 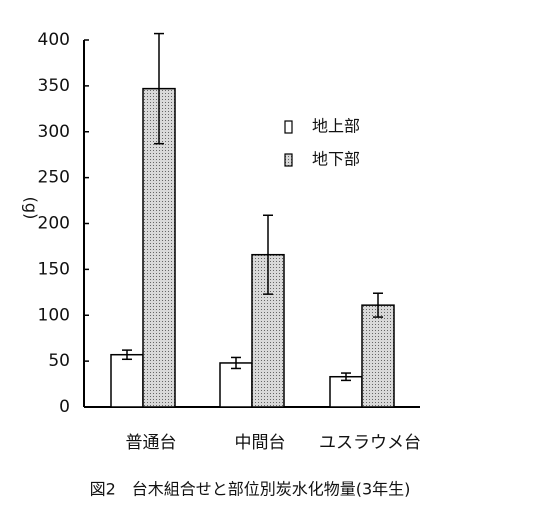 I want to click on y-tick-label: 250, so click(x=54, y=178).